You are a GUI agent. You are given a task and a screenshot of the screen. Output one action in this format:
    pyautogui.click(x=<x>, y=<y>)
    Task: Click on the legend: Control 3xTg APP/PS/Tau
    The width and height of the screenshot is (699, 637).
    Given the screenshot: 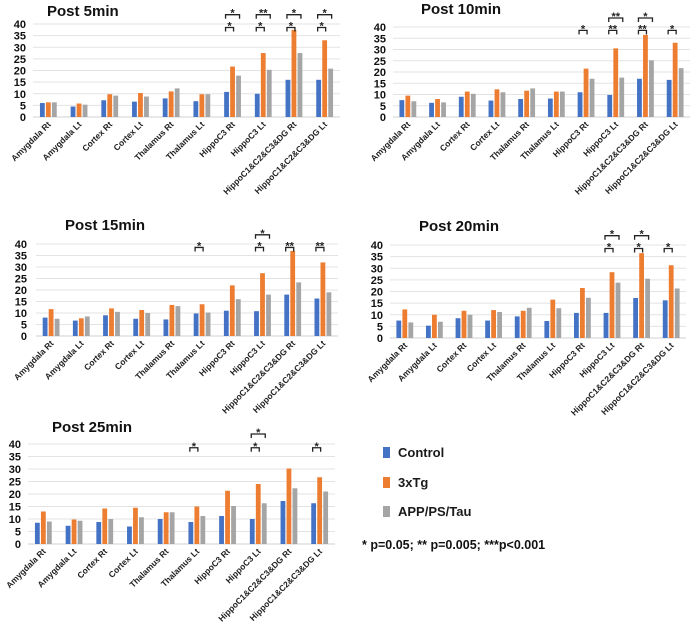 What is the action you would take?
    pyautogui.click(x=427, y=482)
    